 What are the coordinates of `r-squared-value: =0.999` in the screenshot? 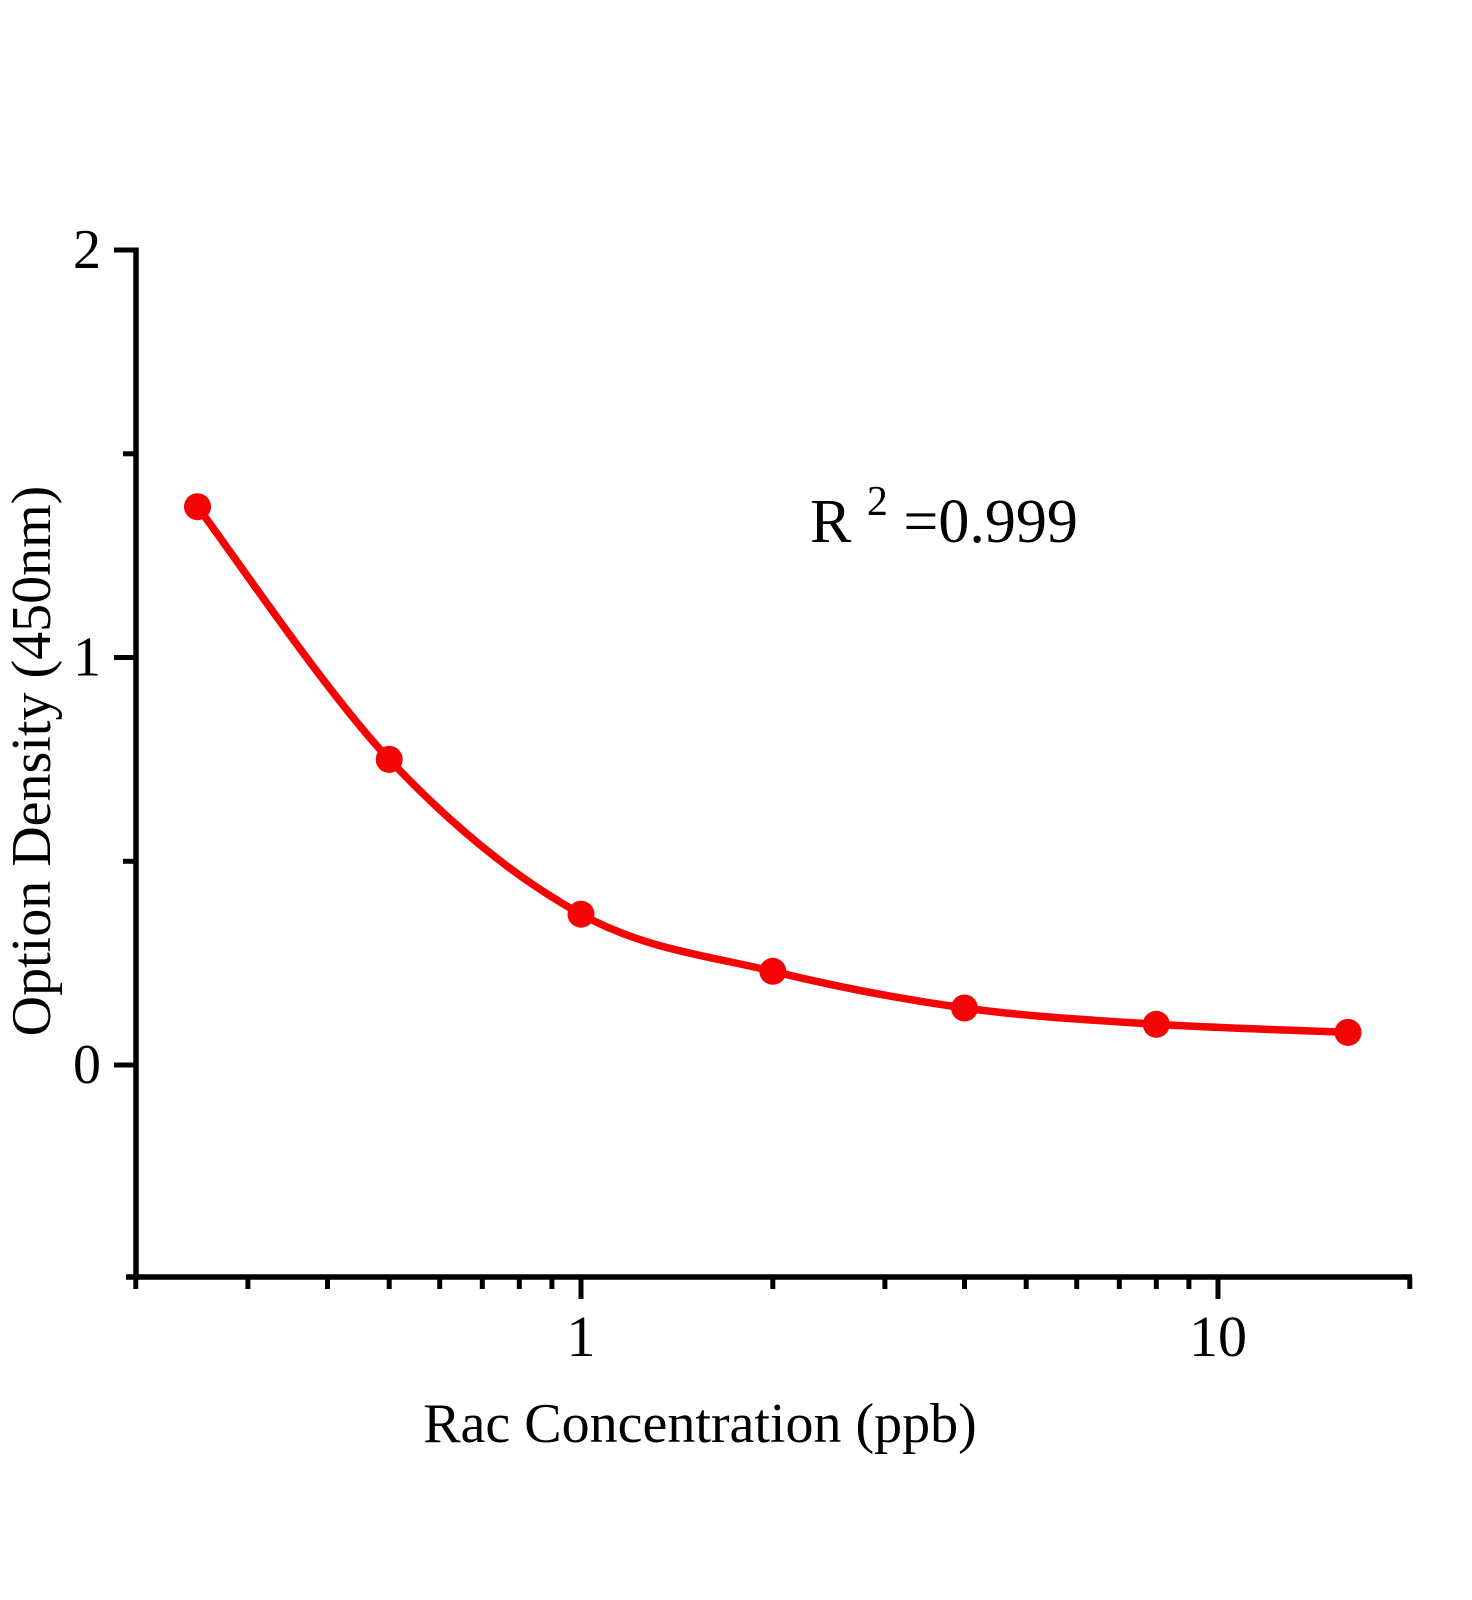 It's located at (990, 522).